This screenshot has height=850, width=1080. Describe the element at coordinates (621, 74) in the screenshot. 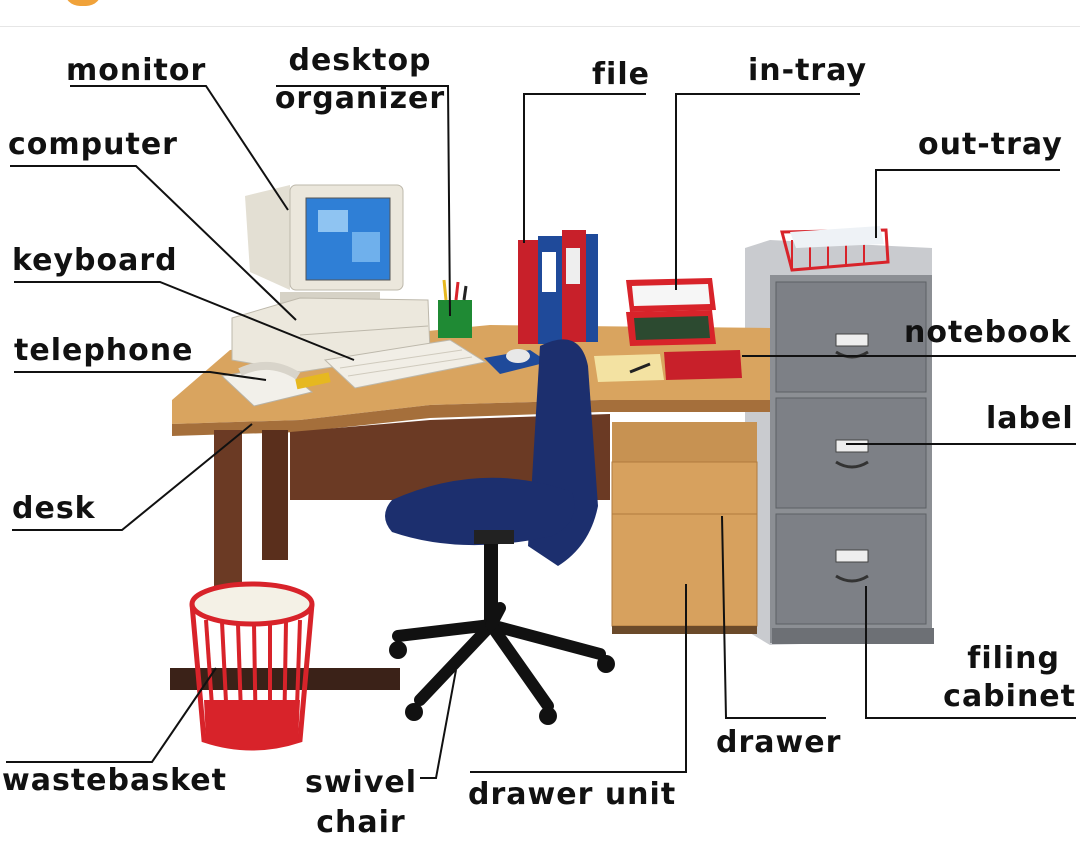

I see `label-file: file` at that location.